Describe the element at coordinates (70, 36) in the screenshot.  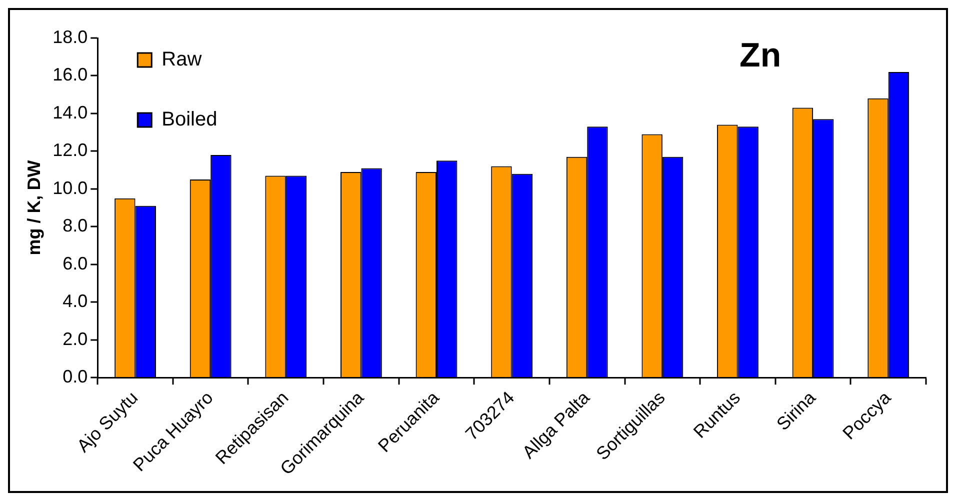
I see `y-tick-label: 18.0` at that location.